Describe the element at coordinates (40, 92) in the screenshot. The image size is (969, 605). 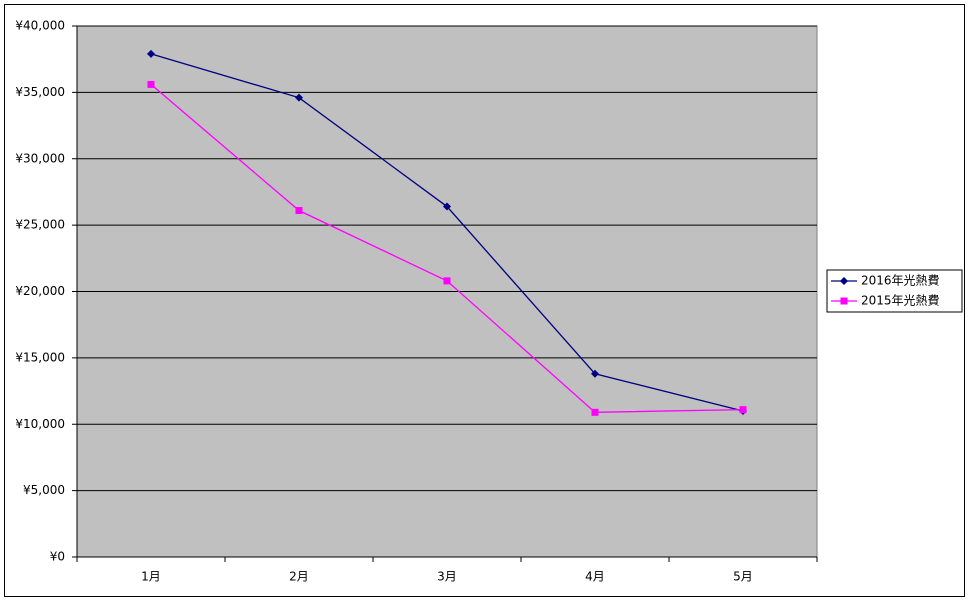
I see `y-tick-label: ¥35,000` at that location.